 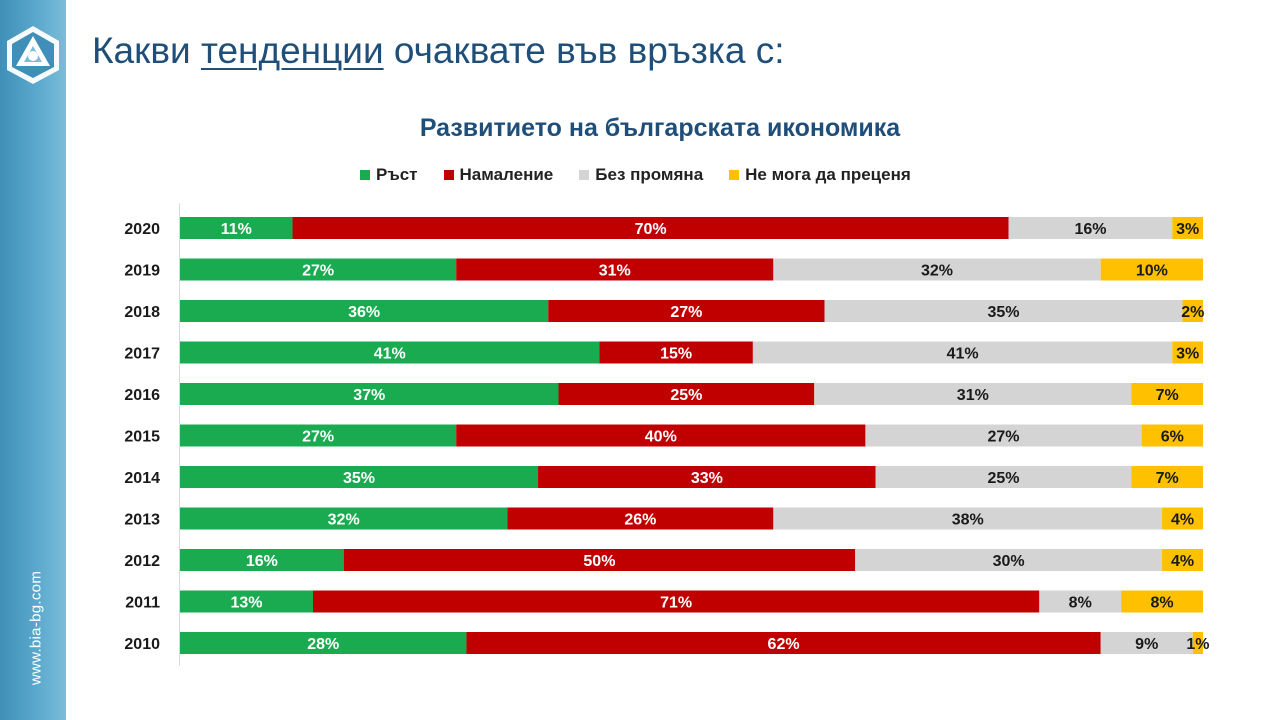 I want to click on data-label: 28%, so click(x=323, y=644).